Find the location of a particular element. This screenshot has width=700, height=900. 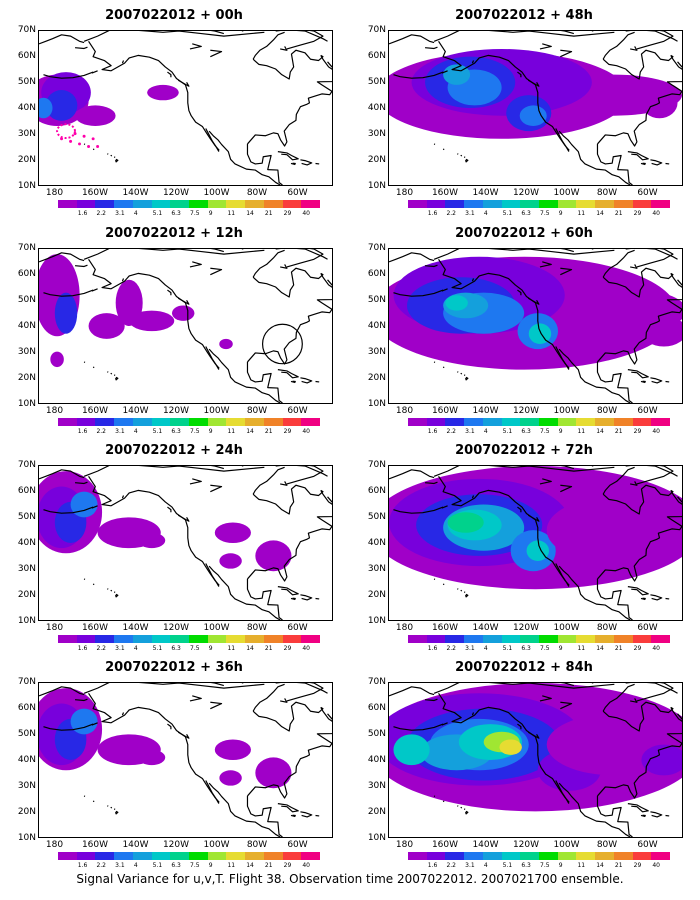

latitude-label: 10N is located at coordinates (26, 621).